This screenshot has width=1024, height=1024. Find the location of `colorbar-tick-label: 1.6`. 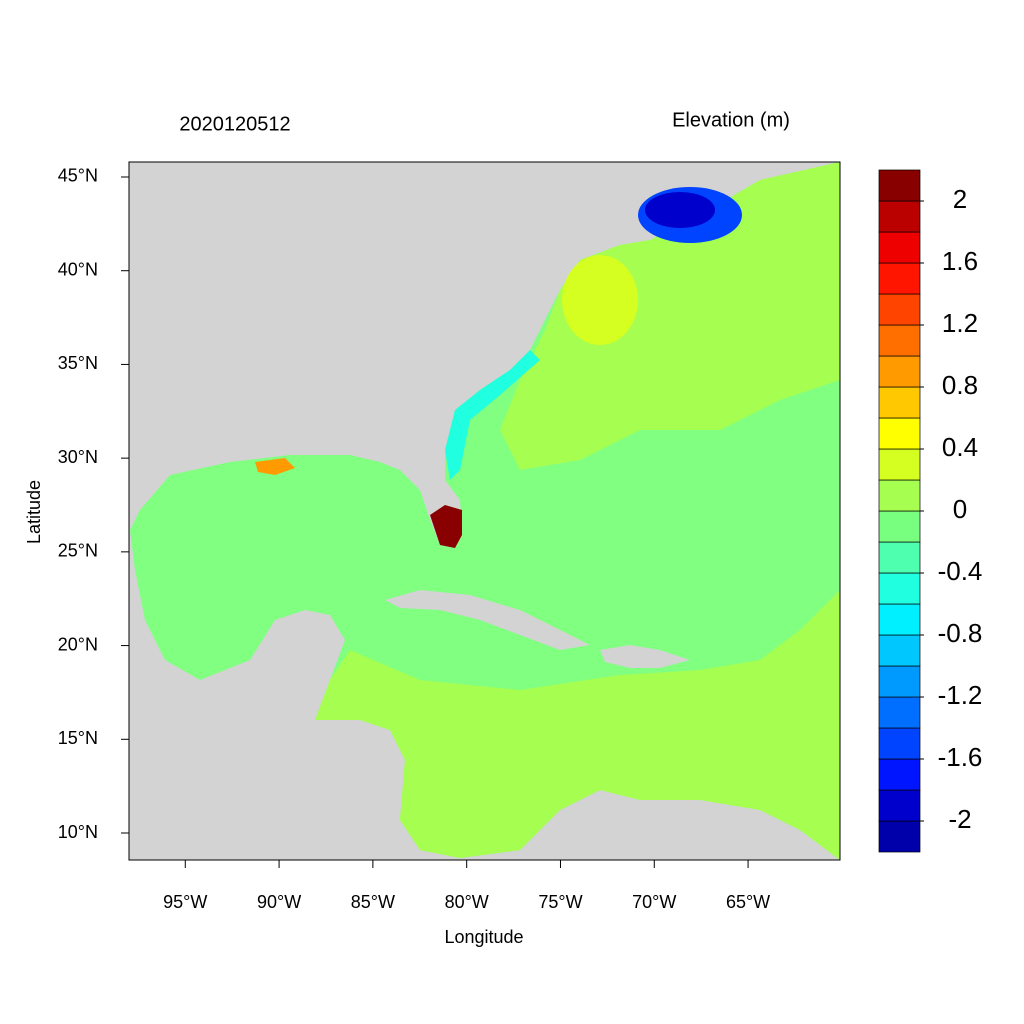

colorbar-tick-label: 1.6 is located at coordinates (960, 261).